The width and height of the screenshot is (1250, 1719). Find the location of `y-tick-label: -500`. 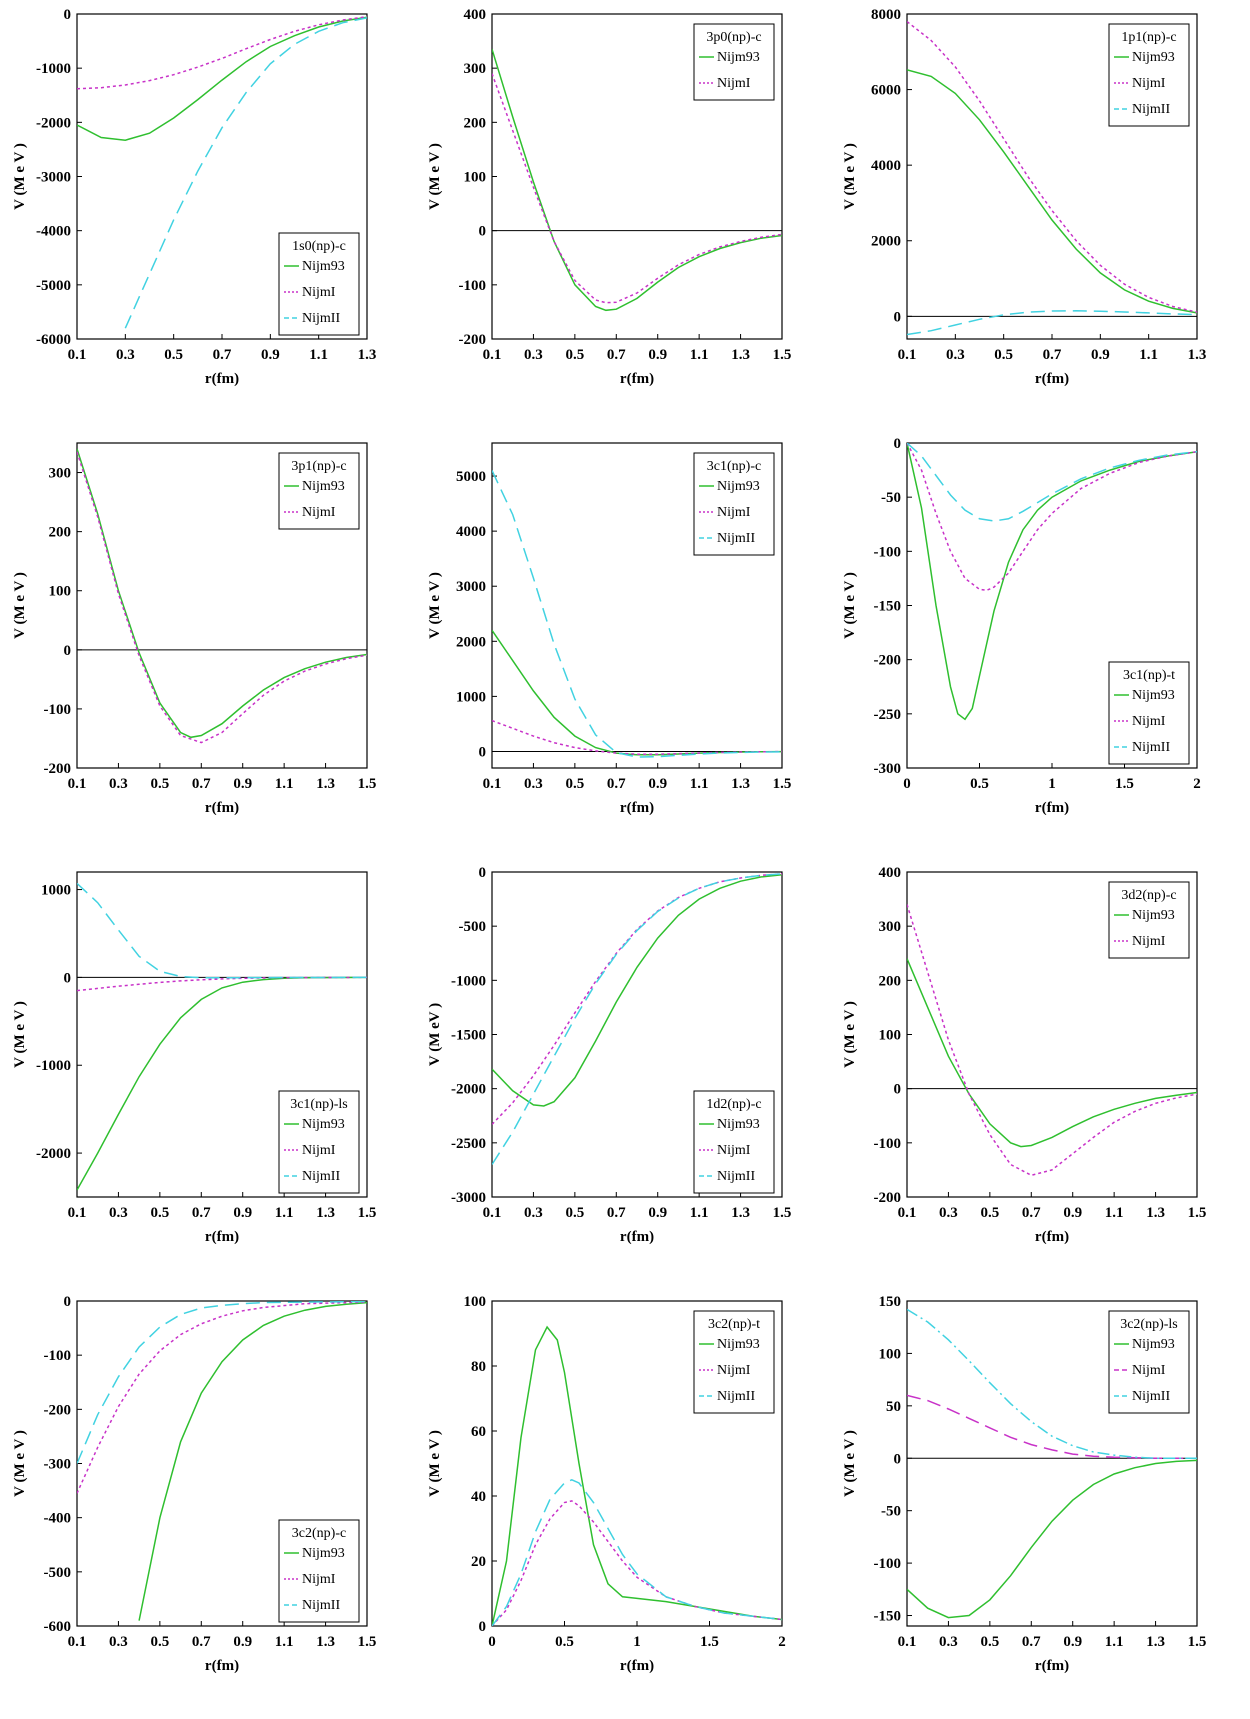

y-tick-label: -500 is located at coordinates (473, 927).